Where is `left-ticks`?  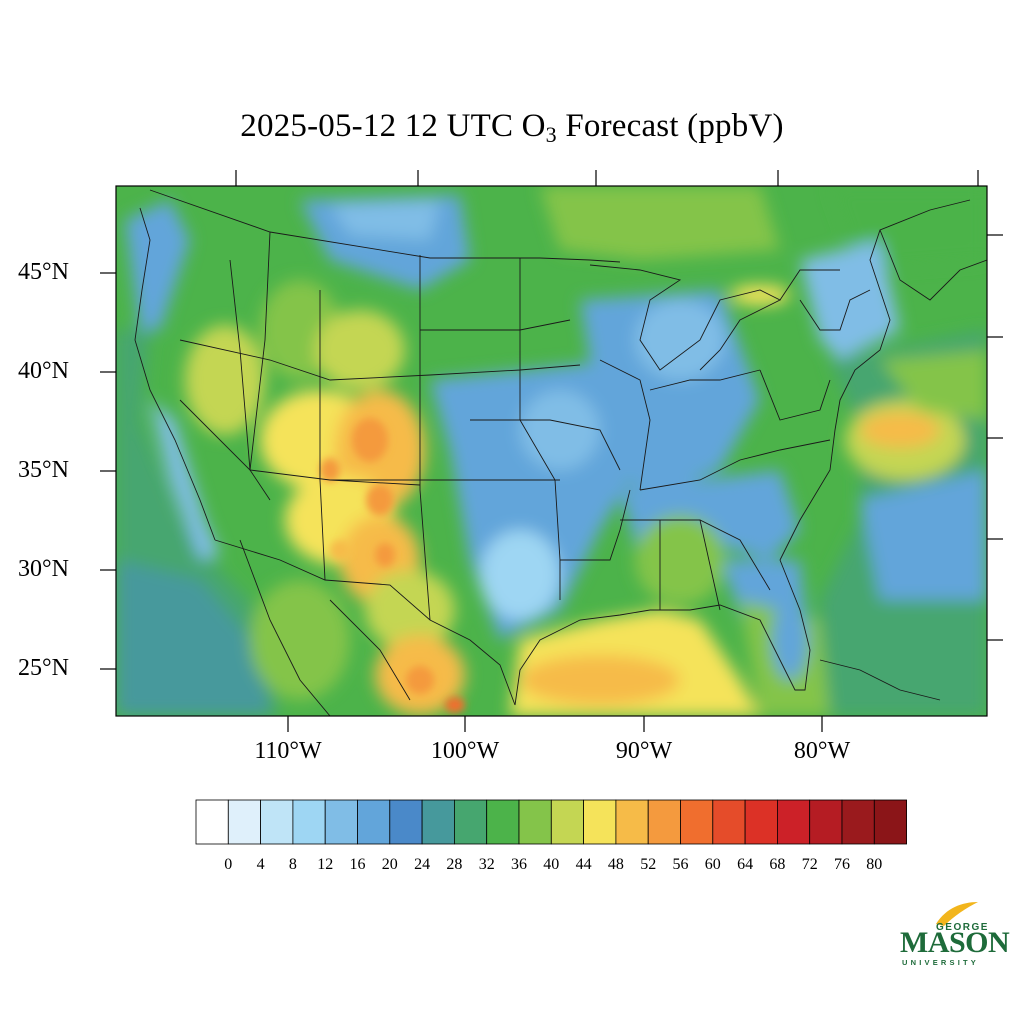
left-ticks is located at coordinates (108, 471).